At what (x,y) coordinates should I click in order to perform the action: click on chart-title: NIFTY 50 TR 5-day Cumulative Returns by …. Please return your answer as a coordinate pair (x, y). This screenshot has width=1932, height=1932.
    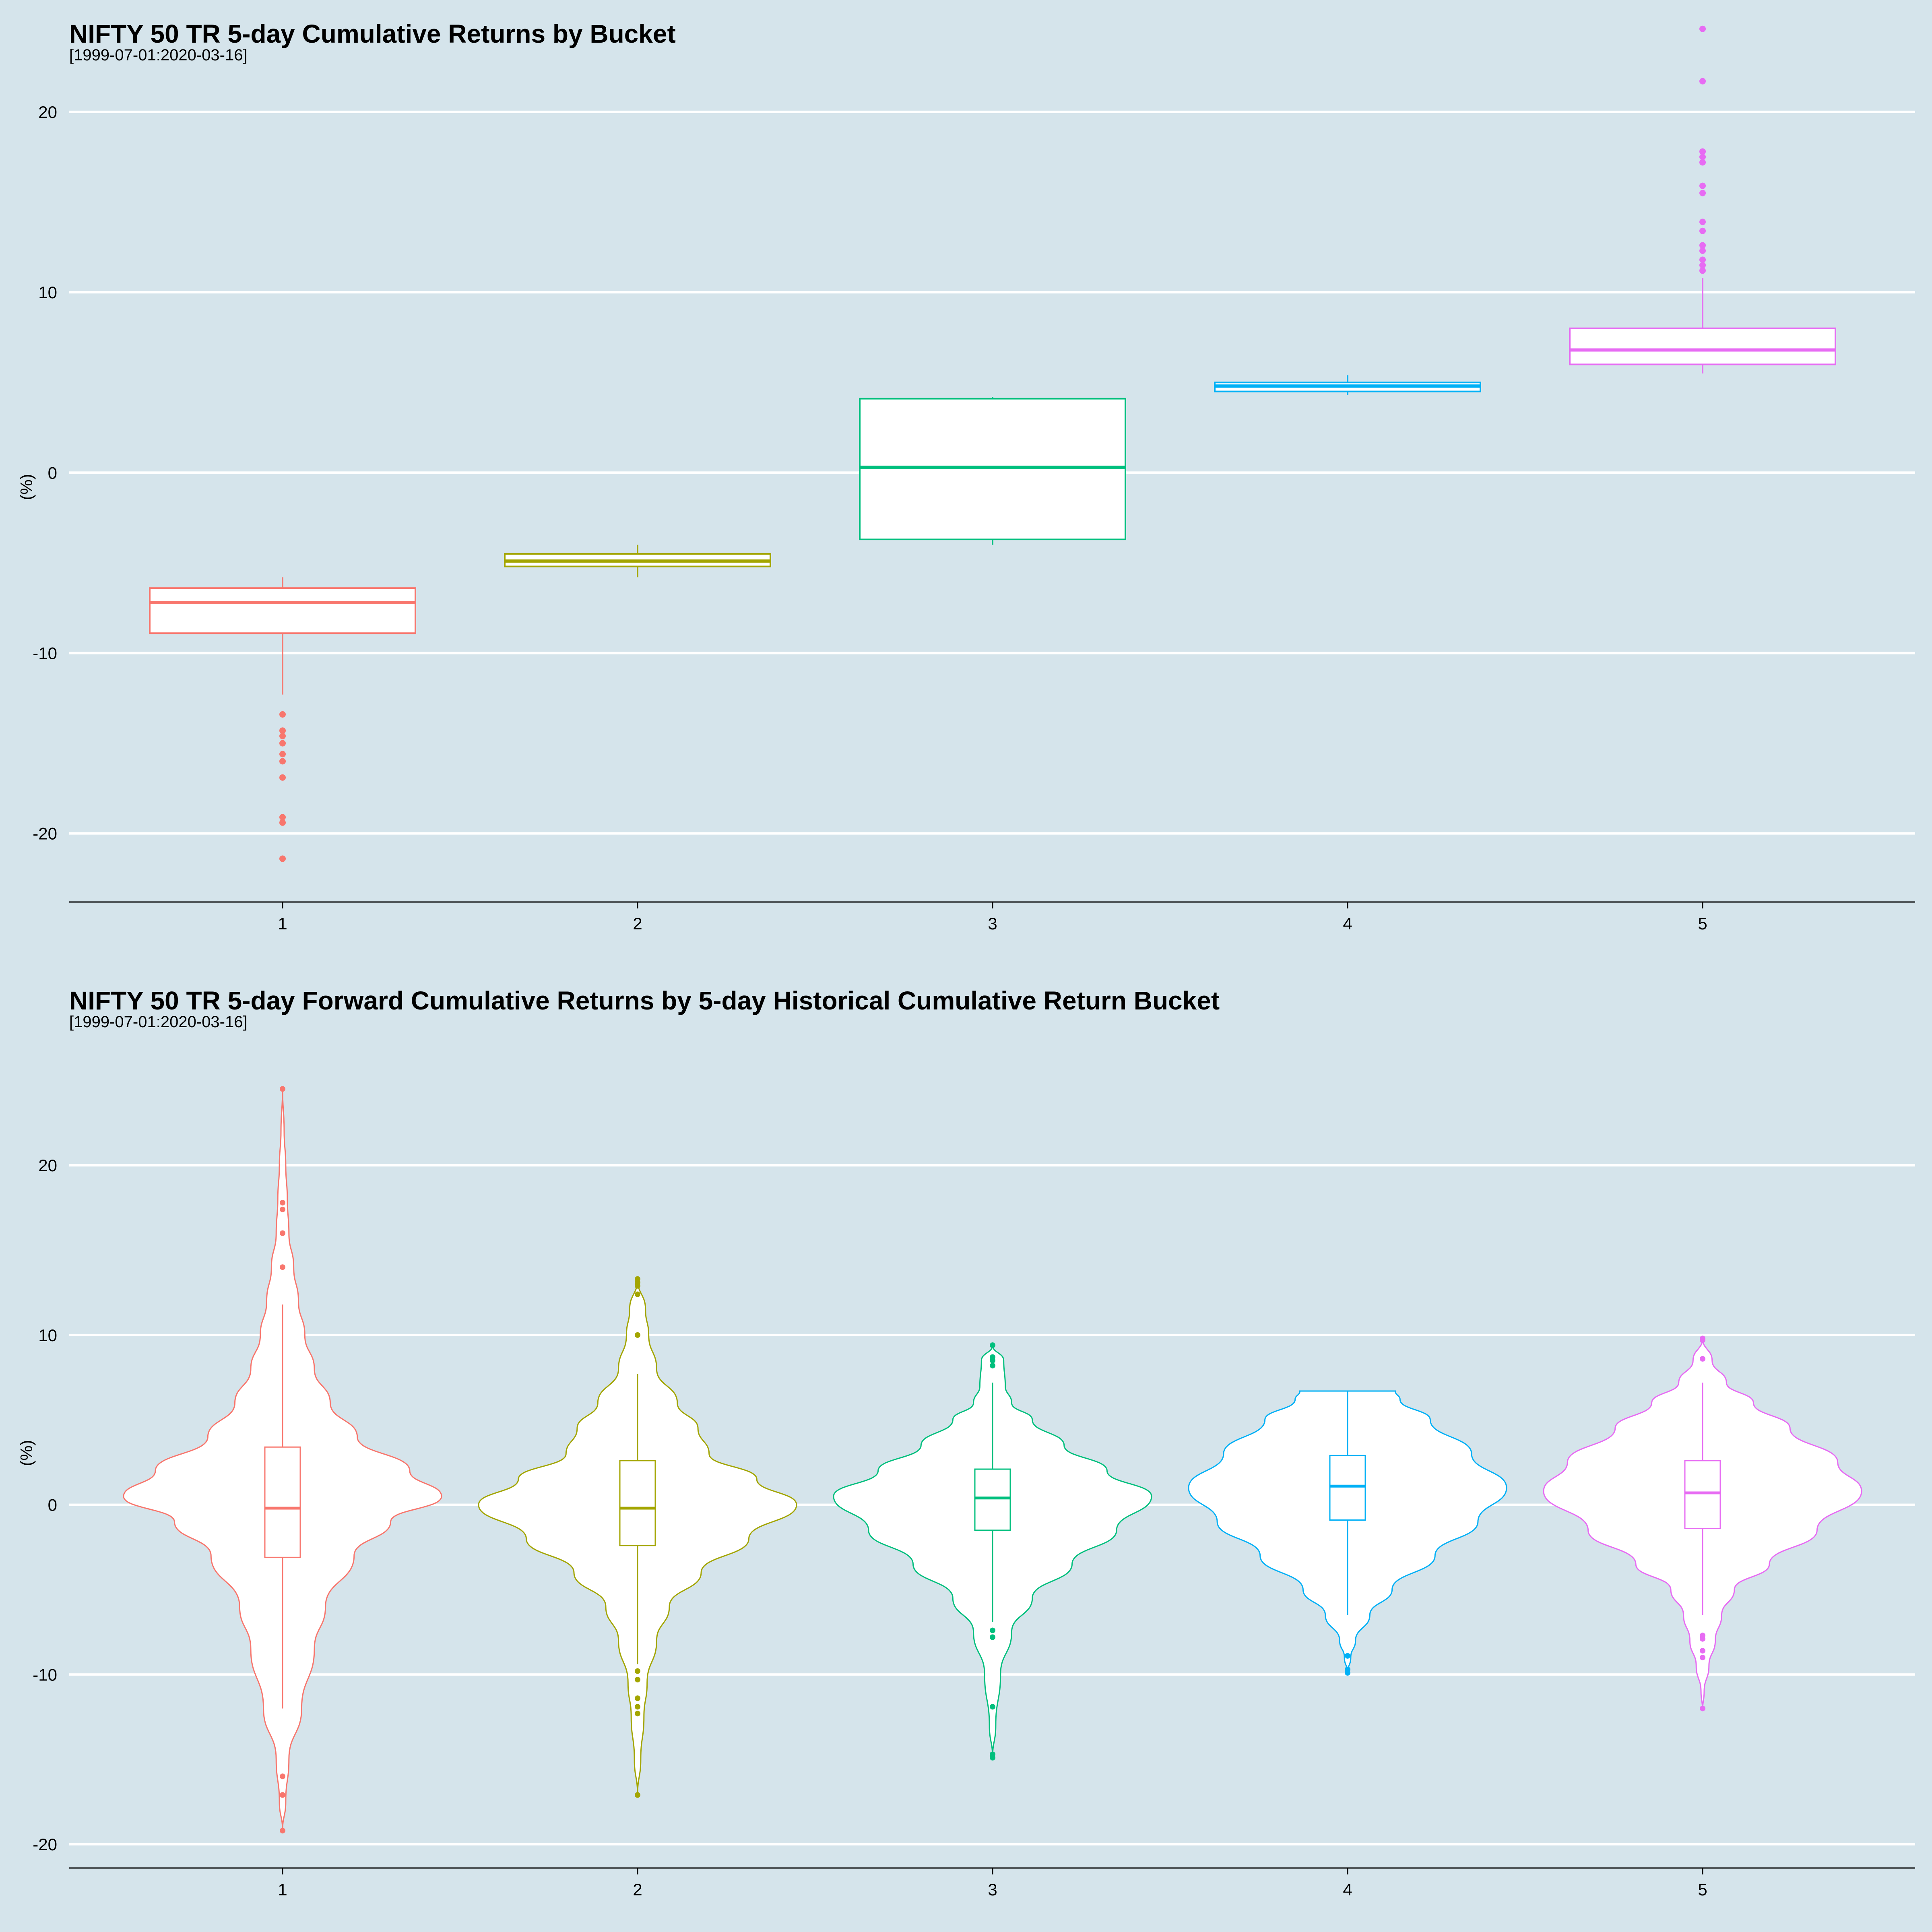
    Looking at the image, I should click on (372, 33).